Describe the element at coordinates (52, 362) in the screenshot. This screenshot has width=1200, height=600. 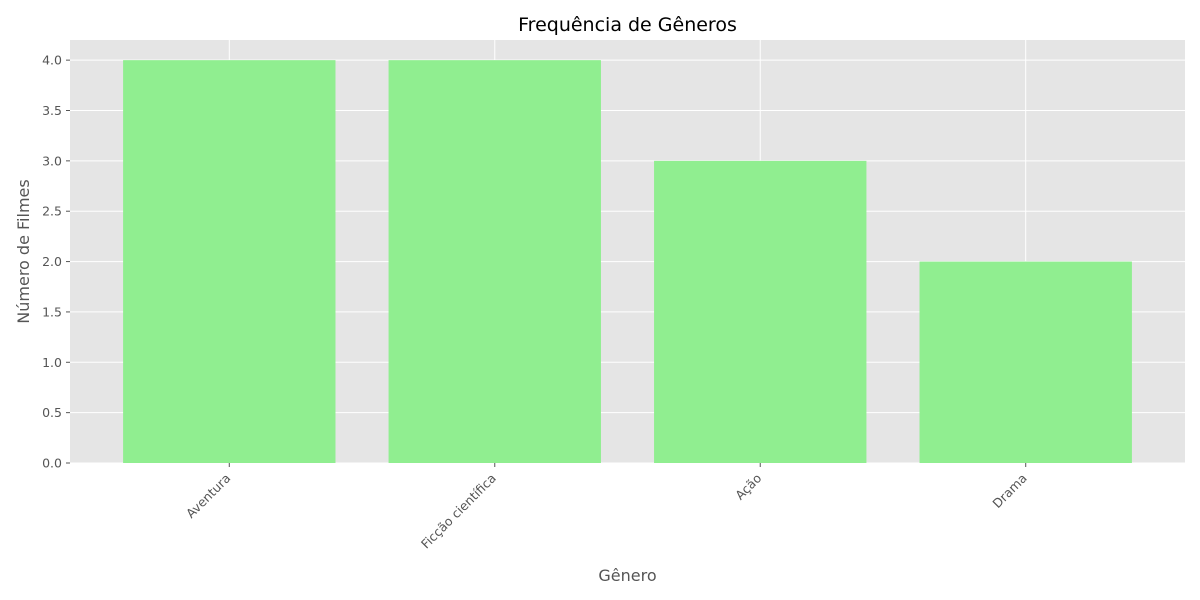
I see `y-tick-label: 1.0` at that location.